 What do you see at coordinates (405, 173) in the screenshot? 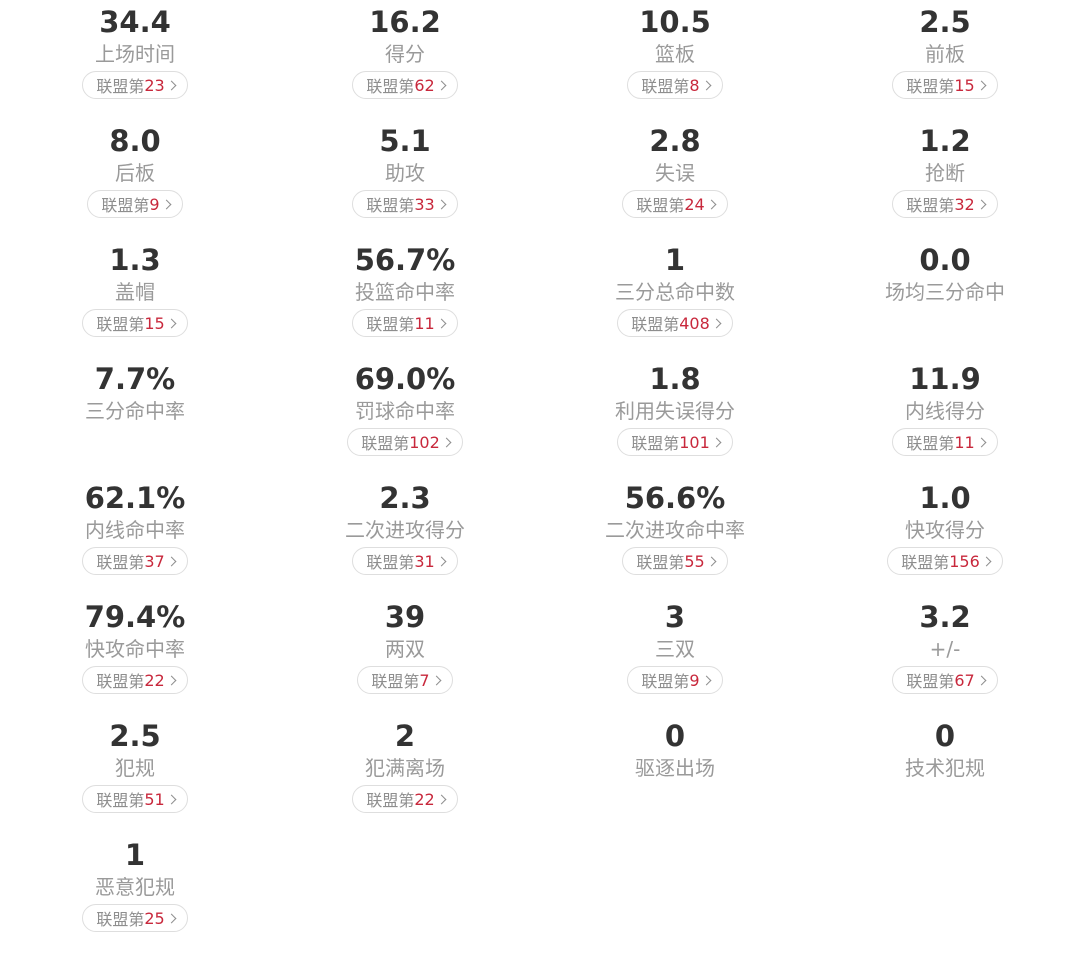
I see `stat-label: 助攻` at bounding box center [405, 173].